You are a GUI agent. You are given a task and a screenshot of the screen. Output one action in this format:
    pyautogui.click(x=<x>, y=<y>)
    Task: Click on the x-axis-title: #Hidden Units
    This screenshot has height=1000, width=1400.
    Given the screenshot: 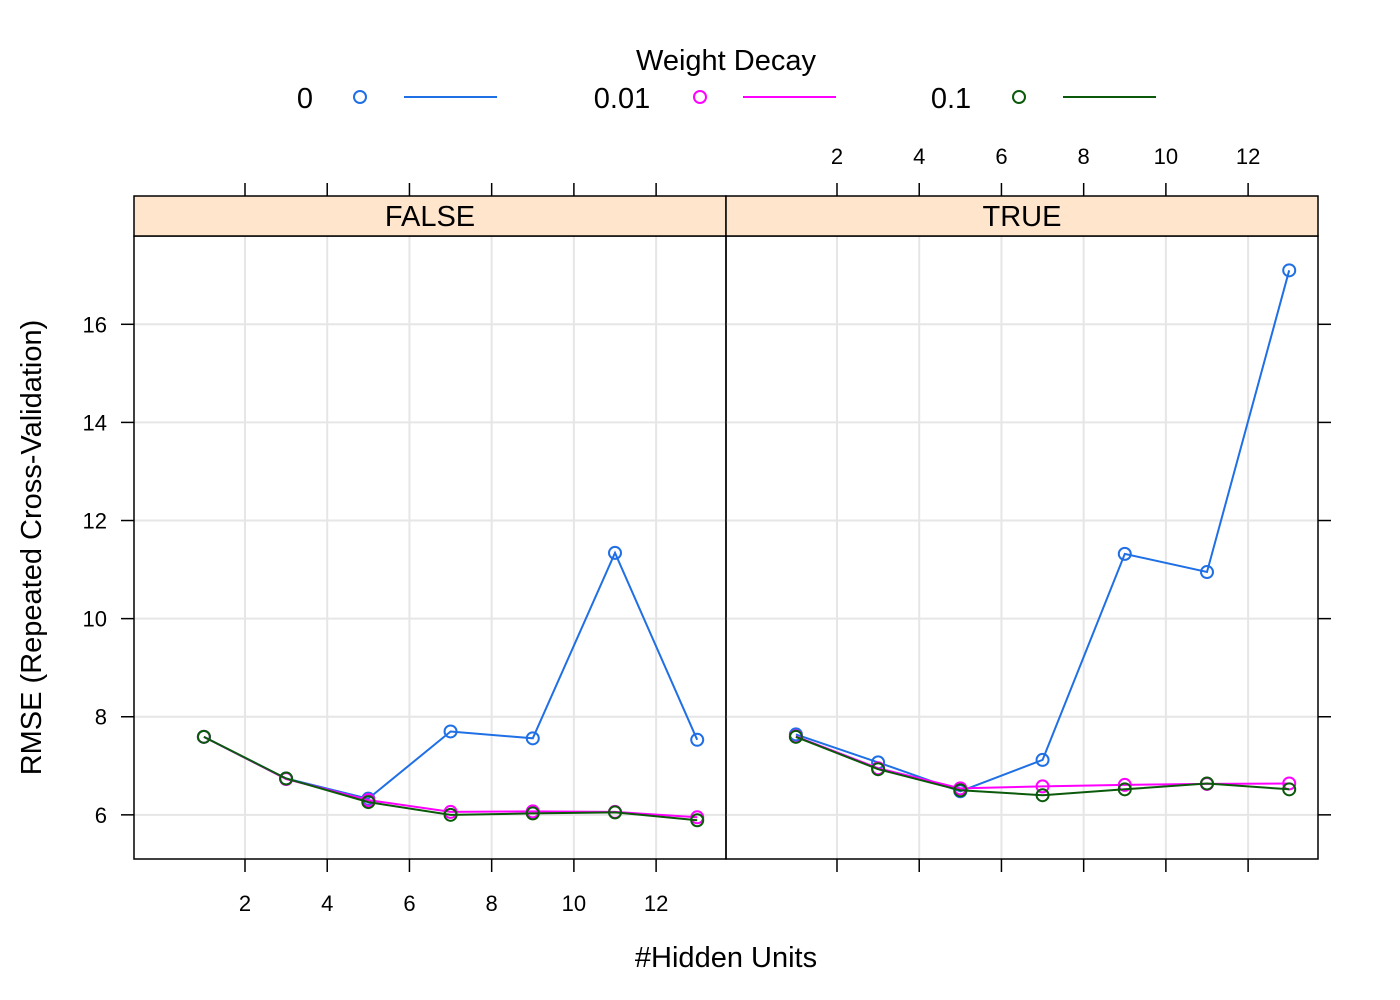 What is the action you would take?
    pyautogui.click(x=726, y=958)
    